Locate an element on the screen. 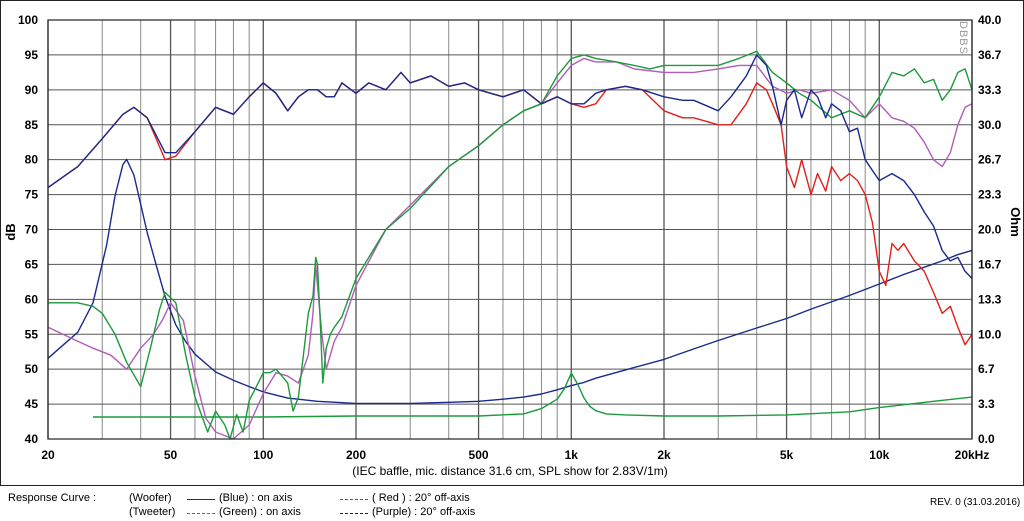 Image resolution: width=1024 pixels, height=521 pixels. y-right-tick-label: 13.3 is located at coordinates (990, 299).